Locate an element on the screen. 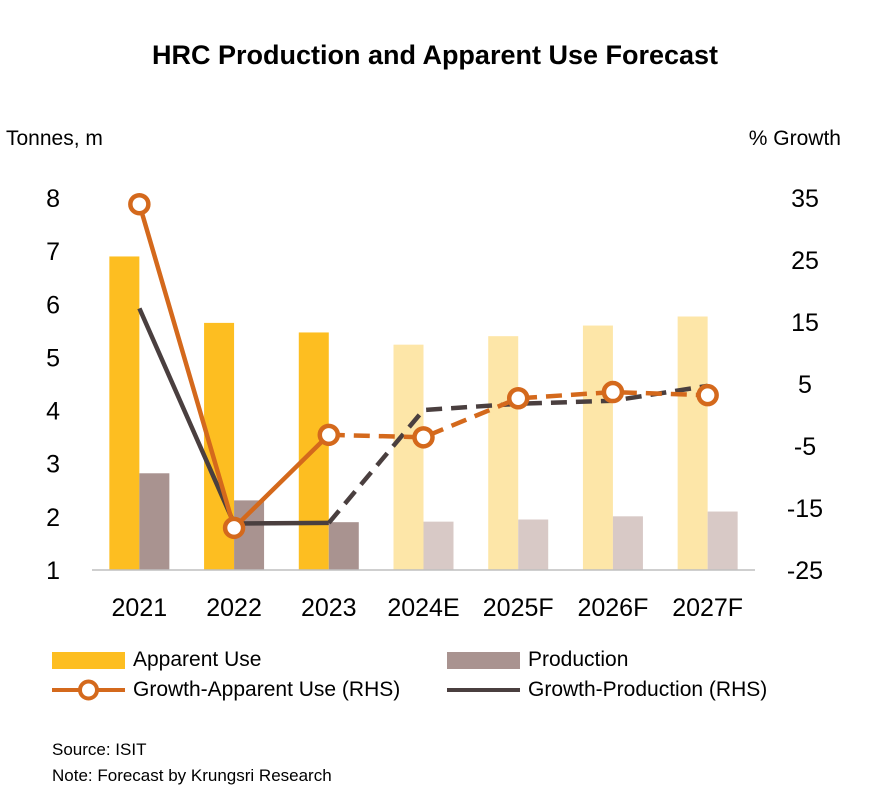  growth-apparent-use-marker-2023 is located at coordinates (329, 435).